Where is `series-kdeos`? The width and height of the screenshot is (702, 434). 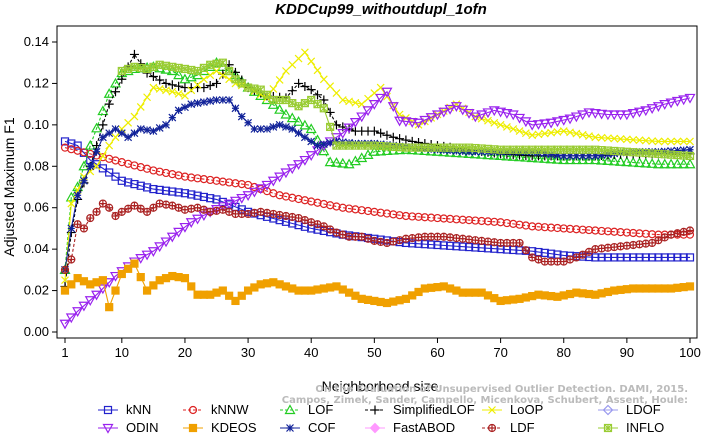 series-kdeos is located at coordinates (377, 285).